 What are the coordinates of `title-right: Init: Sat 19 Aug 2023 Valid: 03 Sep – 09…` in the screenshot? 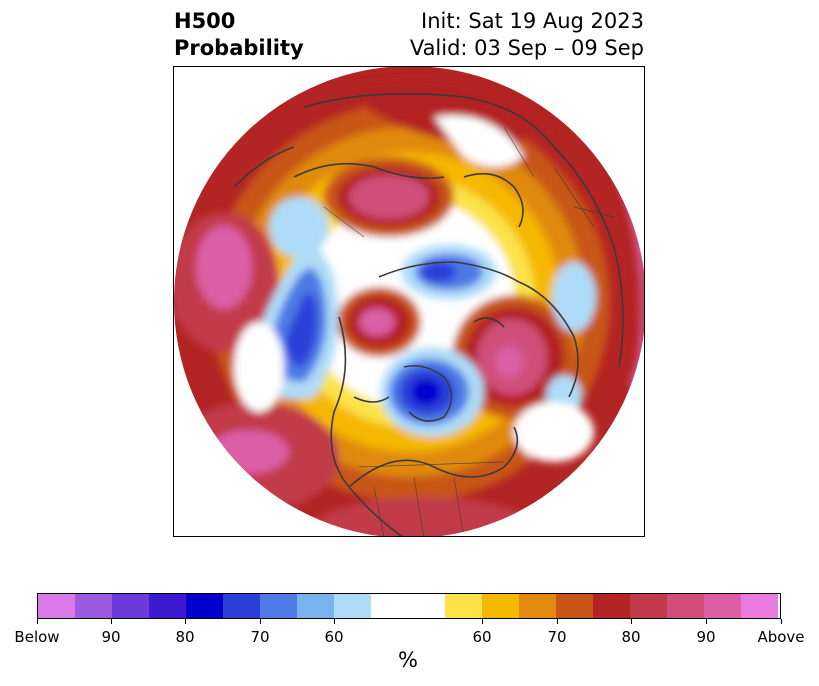 It's located at (527, 35).